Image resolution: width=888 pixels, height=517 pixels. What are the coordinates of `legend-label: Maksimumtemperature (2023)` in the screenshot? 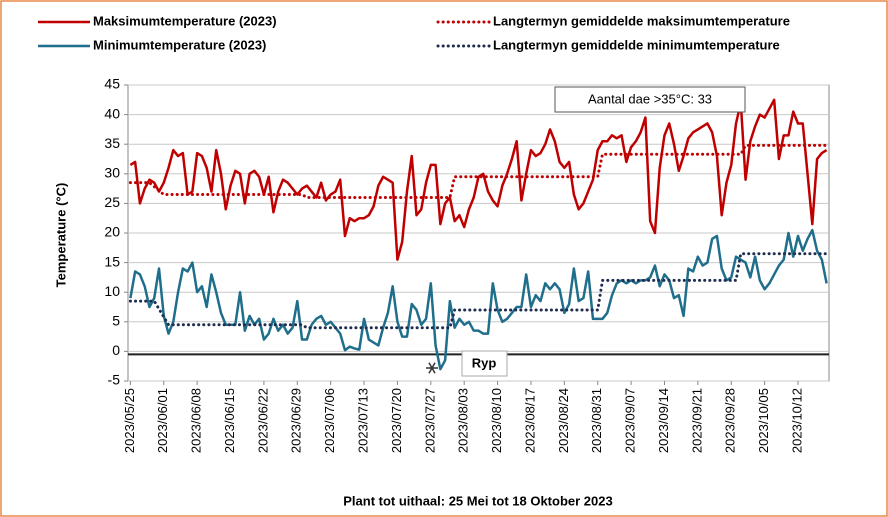 It's located at (185, 20).